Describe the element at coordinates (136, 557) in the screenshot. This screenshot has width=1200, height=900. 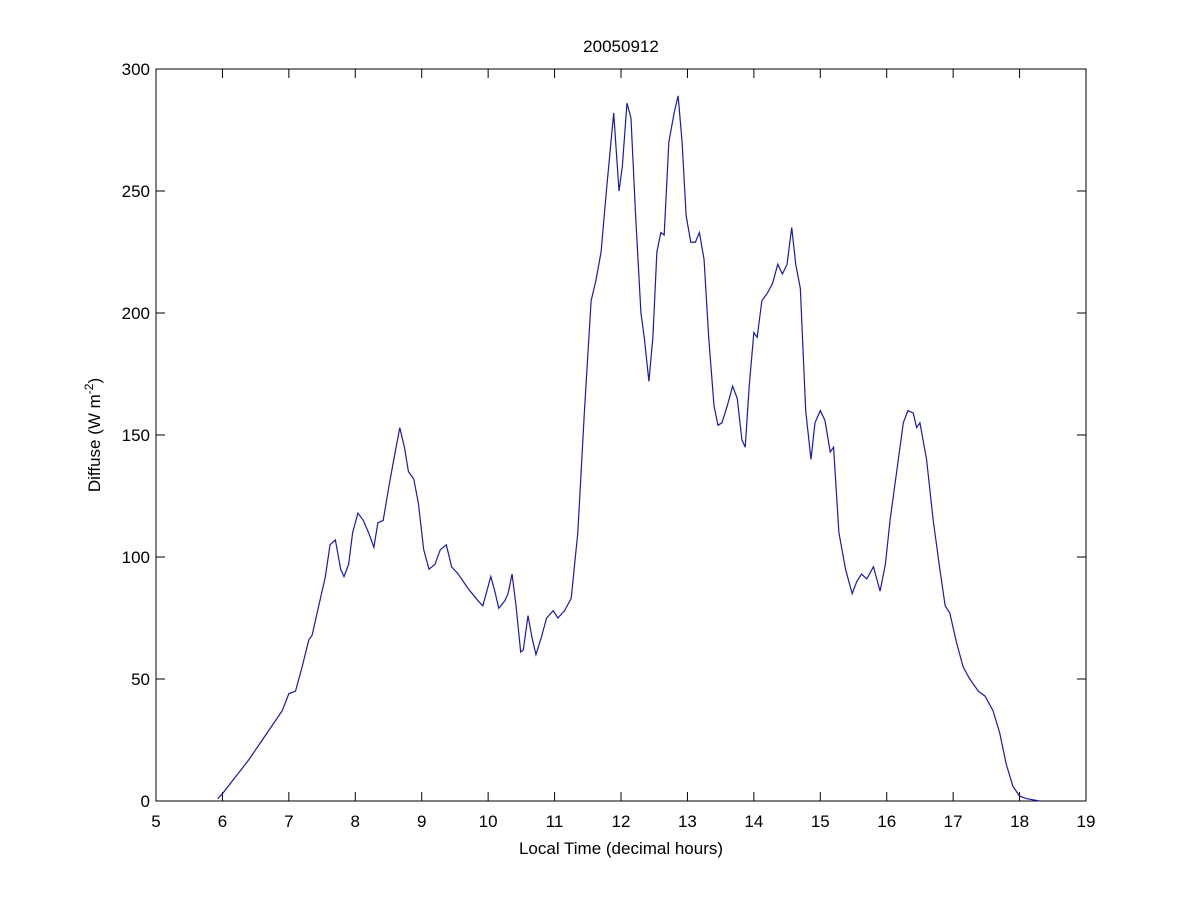
I see `y-tick-label: 100` at that location.